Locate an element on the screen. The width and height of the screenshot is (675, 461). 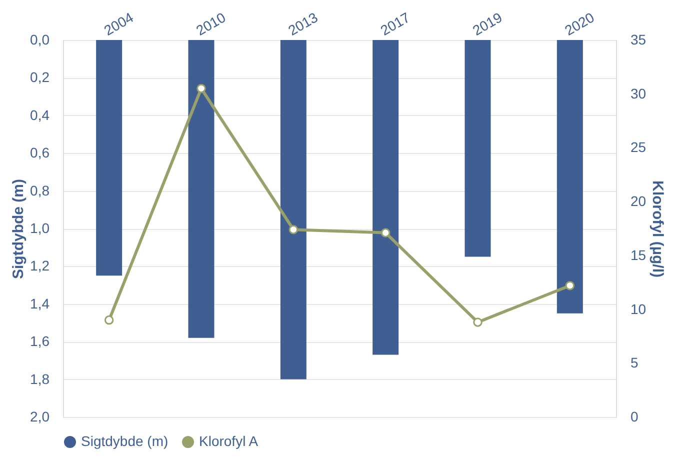
x-tick-label: 2017 is located at coordinates (395, 23).